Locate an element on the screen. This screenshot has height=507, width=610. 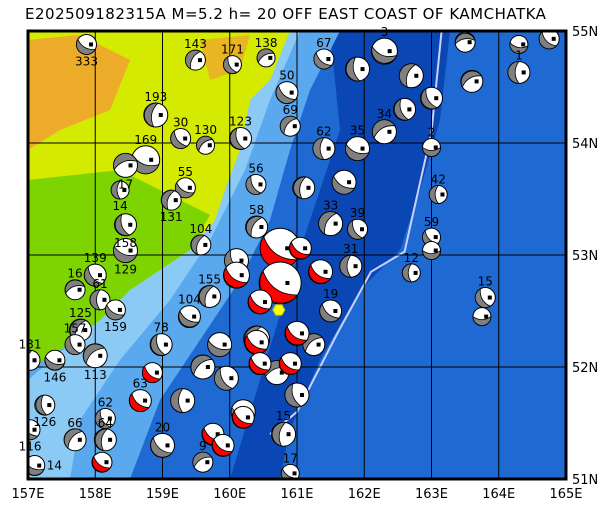
event-depth-label: 3 is located at coordinates (385, 32).